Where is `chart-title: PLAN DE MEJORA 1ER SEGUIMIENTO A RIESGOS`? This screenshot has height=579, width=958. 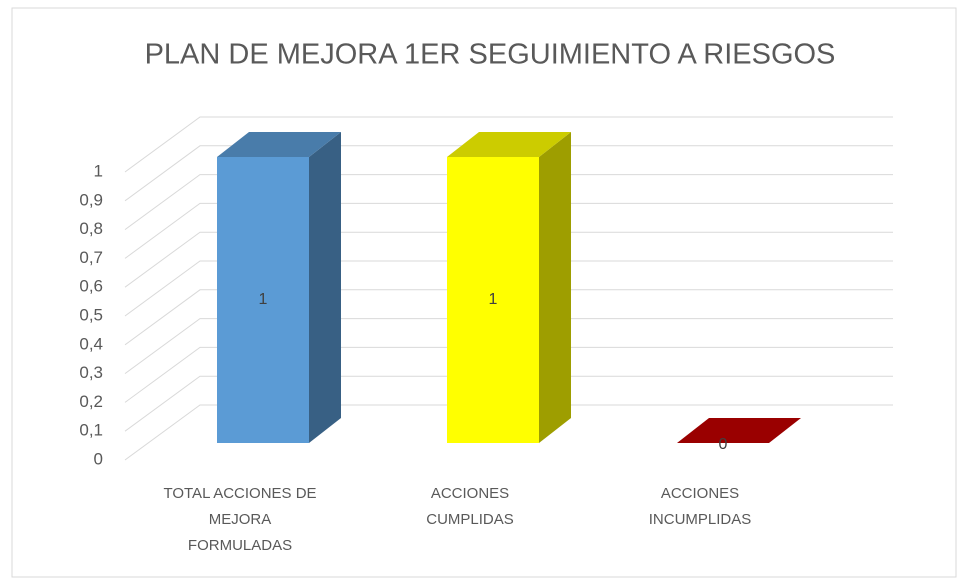 chart-title: PLAN DE MEJORA 1ER SEGUIMIENTO A RIESGOS is located at coordinates (490, 55).